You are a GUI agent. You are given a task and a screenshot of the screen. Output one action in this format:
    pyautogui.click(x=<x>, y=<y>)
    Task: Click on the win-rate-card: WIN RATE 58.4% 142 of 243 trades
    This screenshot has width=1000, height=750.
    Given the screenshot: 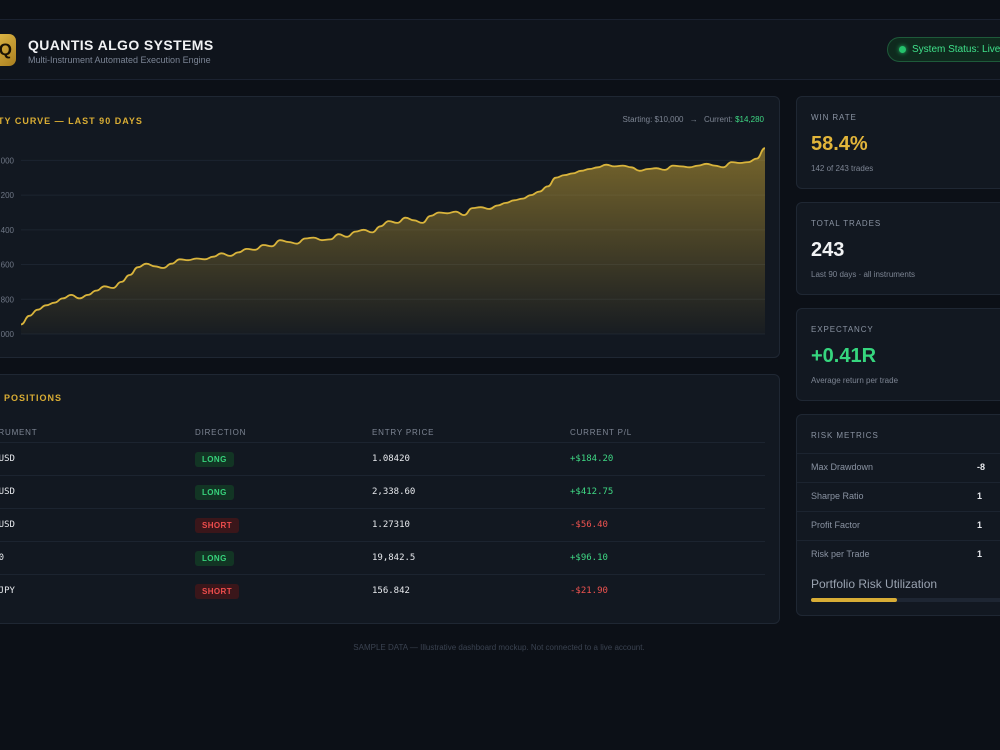 What is the action you would take?
    pyautogui.click(x=898, y=142)
    